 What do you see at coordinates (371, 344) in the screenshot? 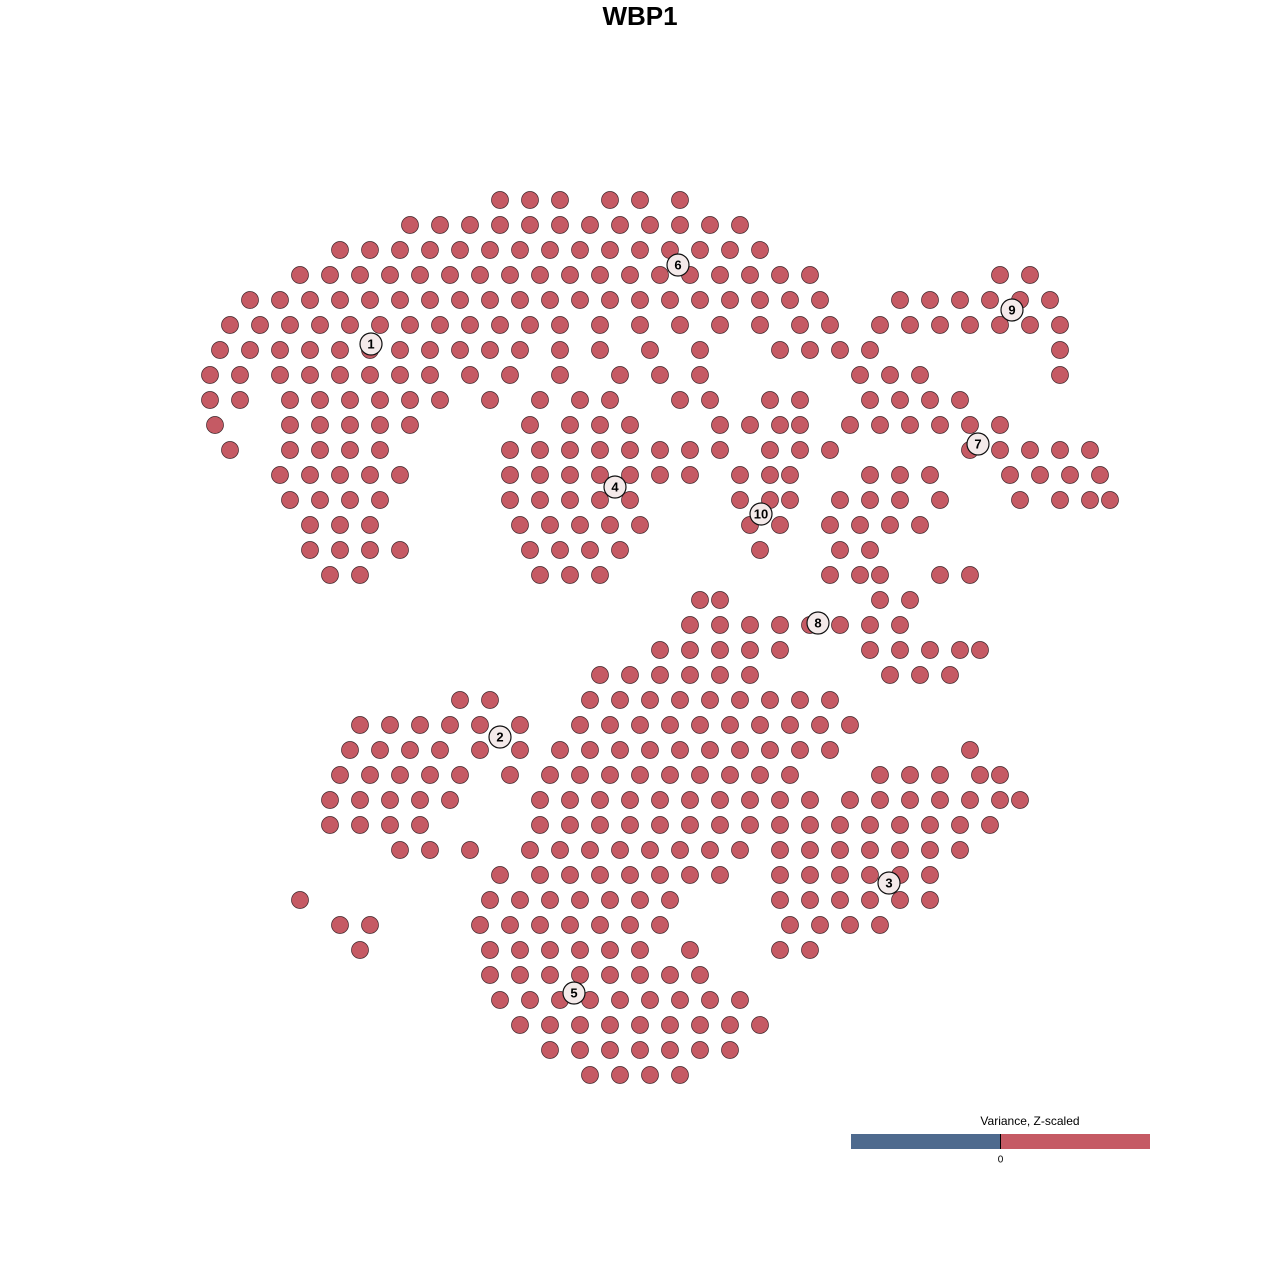
I see `cluster-label: 1` at bounding box center [371, 344].